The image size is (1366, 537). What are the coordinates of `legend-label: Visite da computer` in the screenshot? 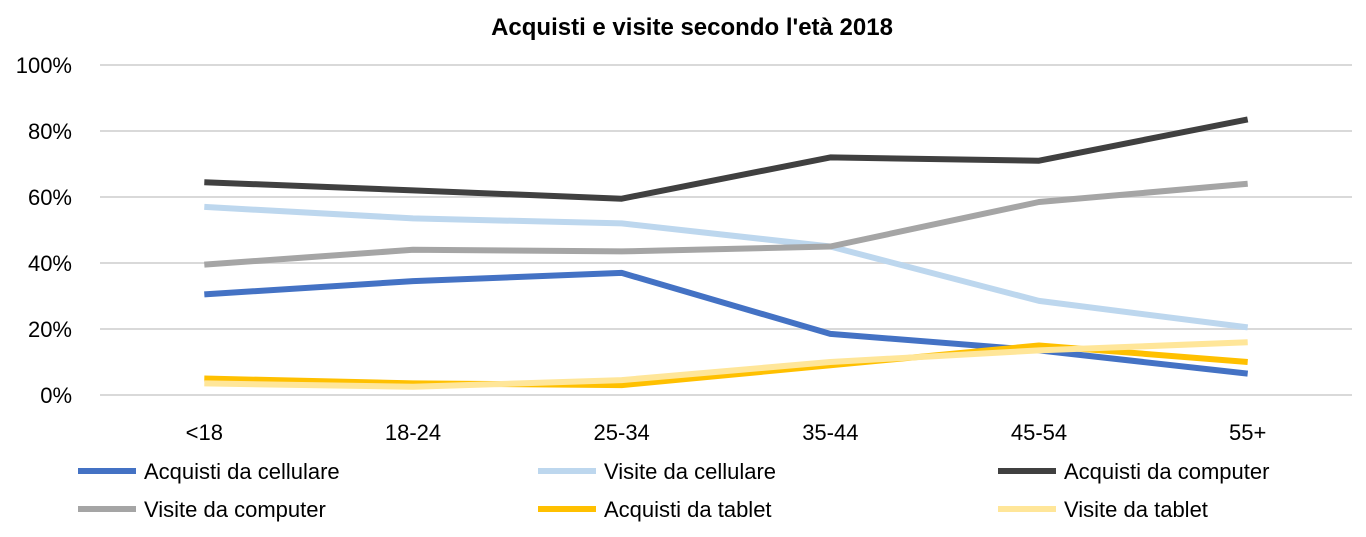 It's located at (235, 509).